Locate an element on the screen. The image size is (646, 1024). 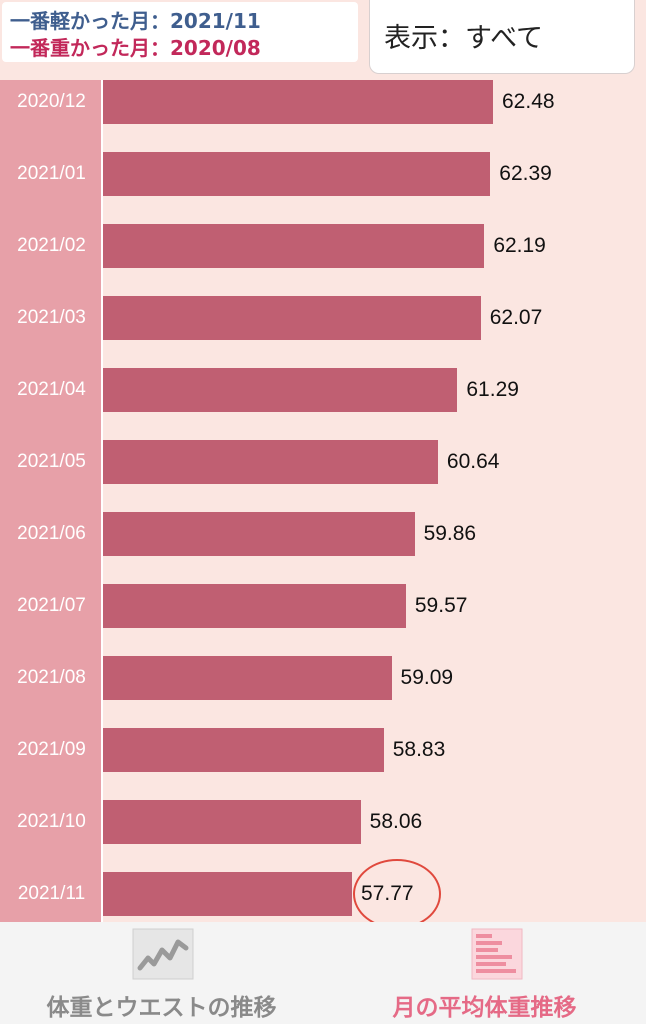
month-label: 2021/03 is located at coordinates (51, 317).